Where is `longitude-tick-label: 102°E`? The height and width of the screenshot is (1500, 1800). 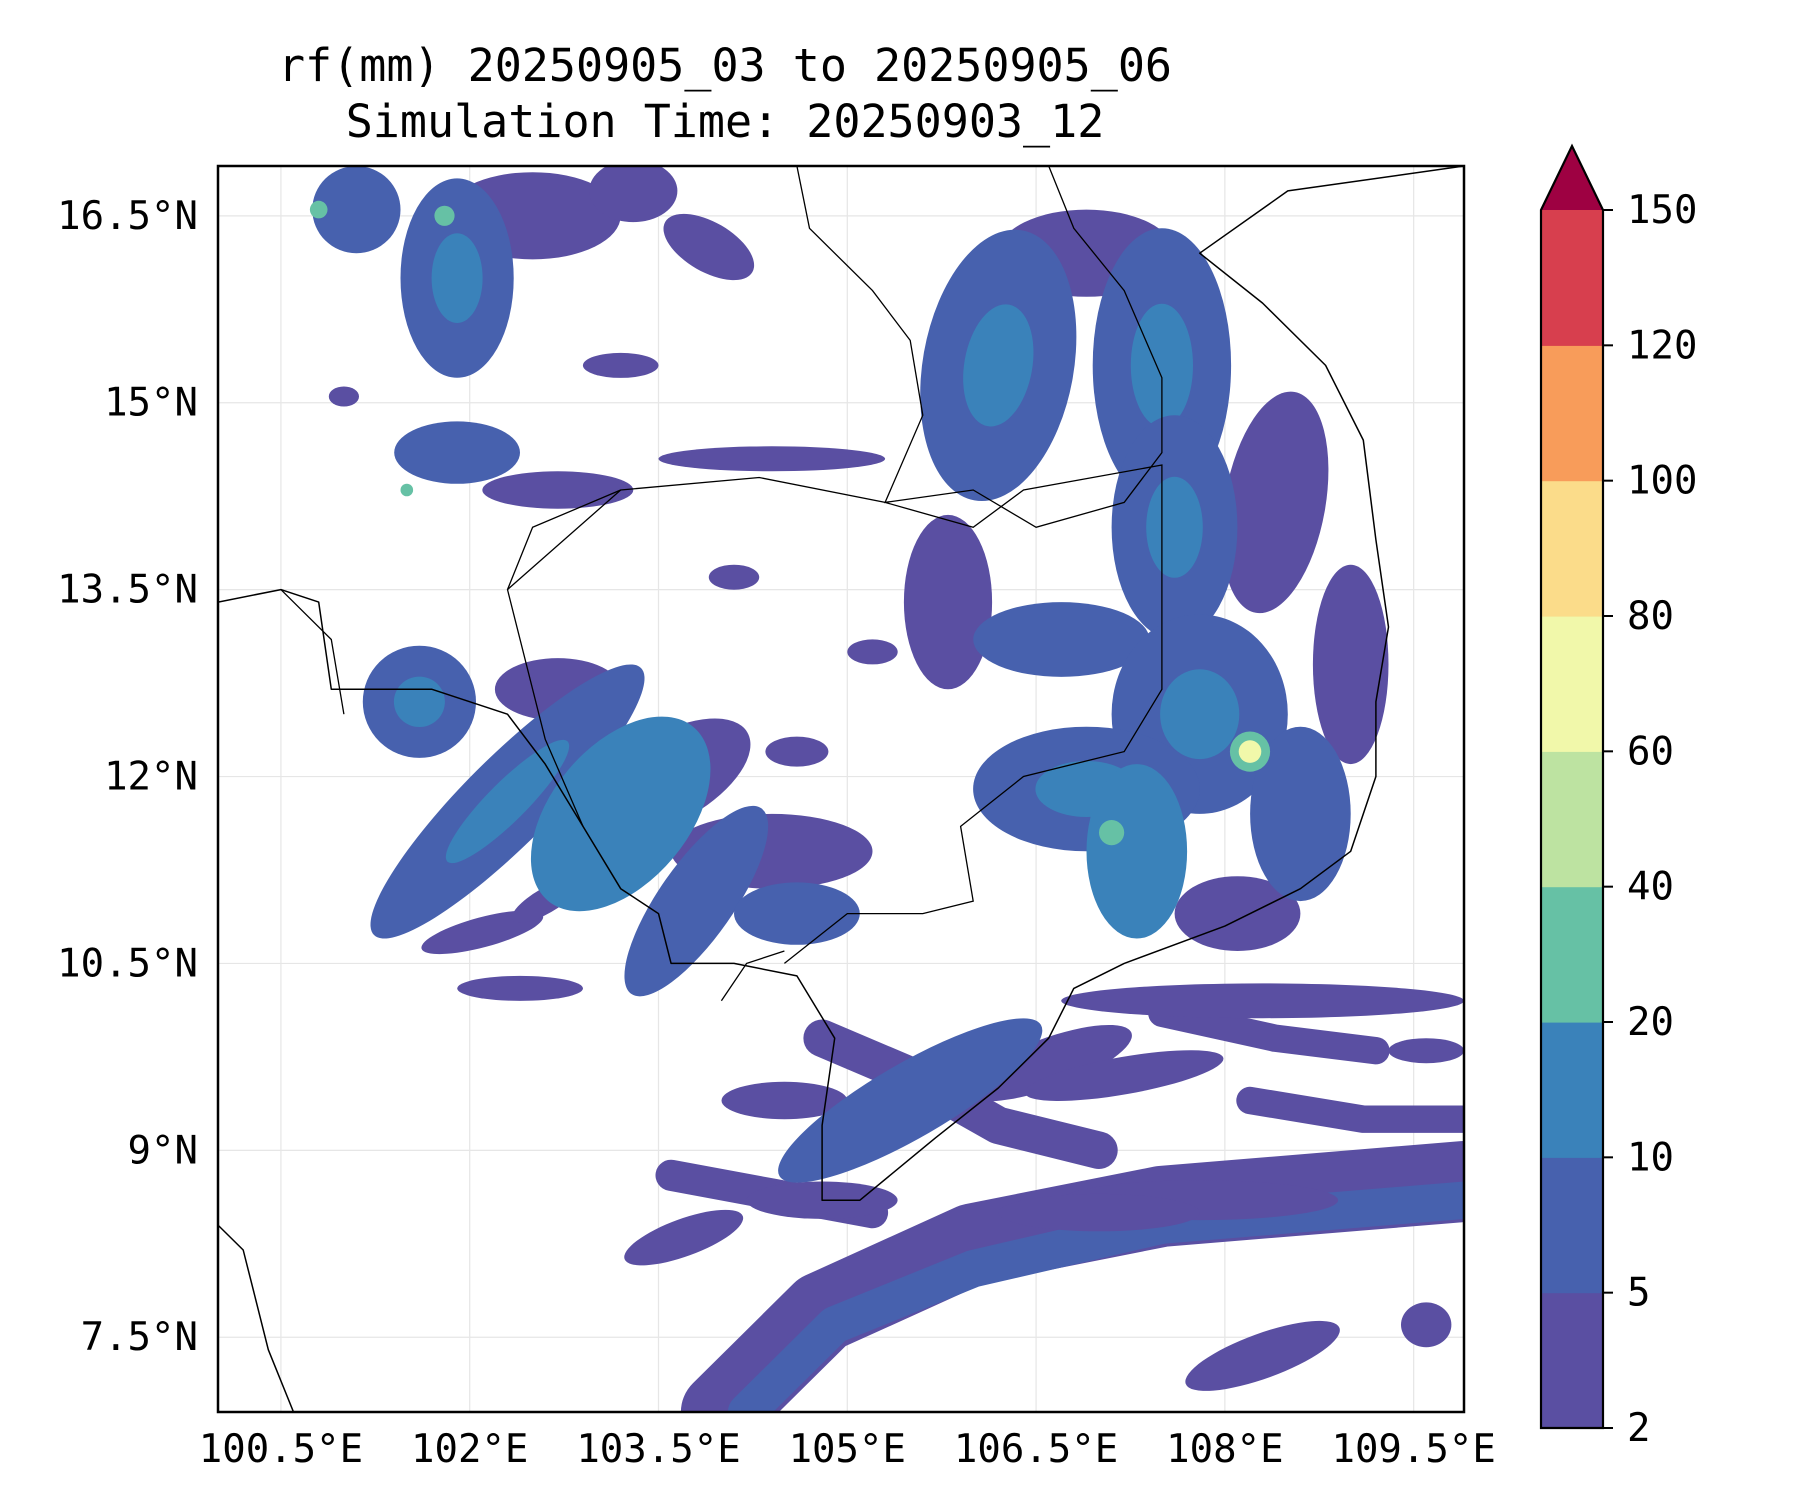
longitude-tick-label: 102°E is located at coordinates (469, 1449).